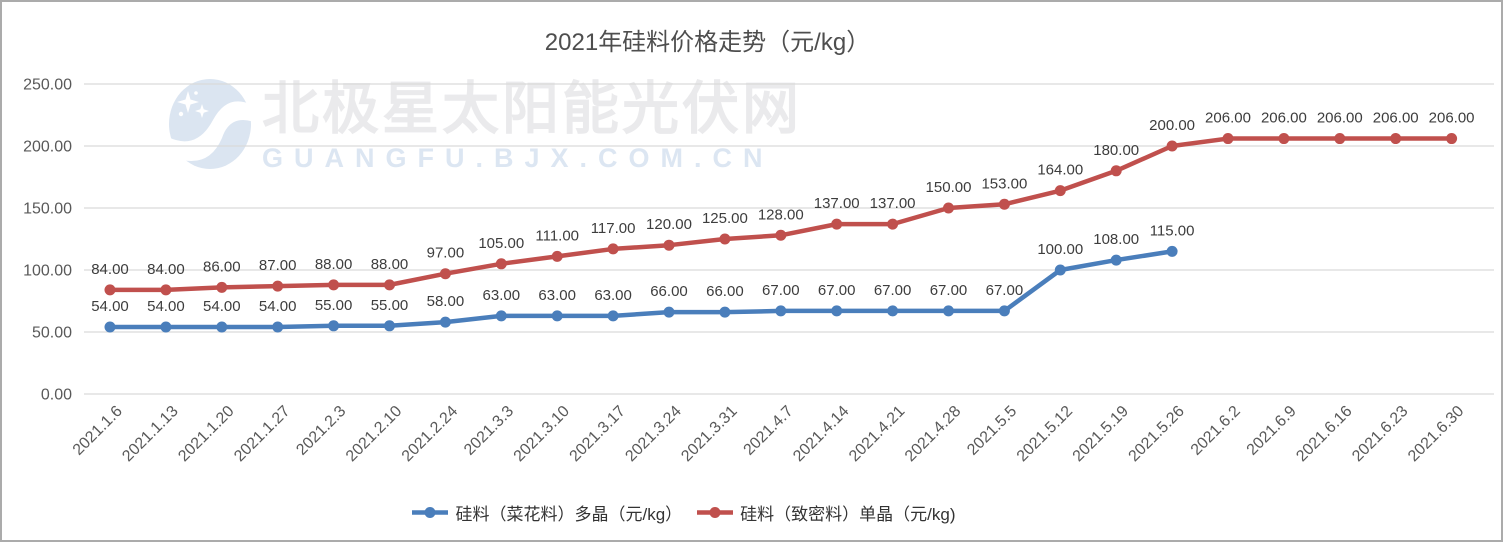 The image size is (1503, 542). What do you see at coordinates (781, 214) in the screenshot?
I see `data-point-label: 128.00` at bounding box center [781, 214].